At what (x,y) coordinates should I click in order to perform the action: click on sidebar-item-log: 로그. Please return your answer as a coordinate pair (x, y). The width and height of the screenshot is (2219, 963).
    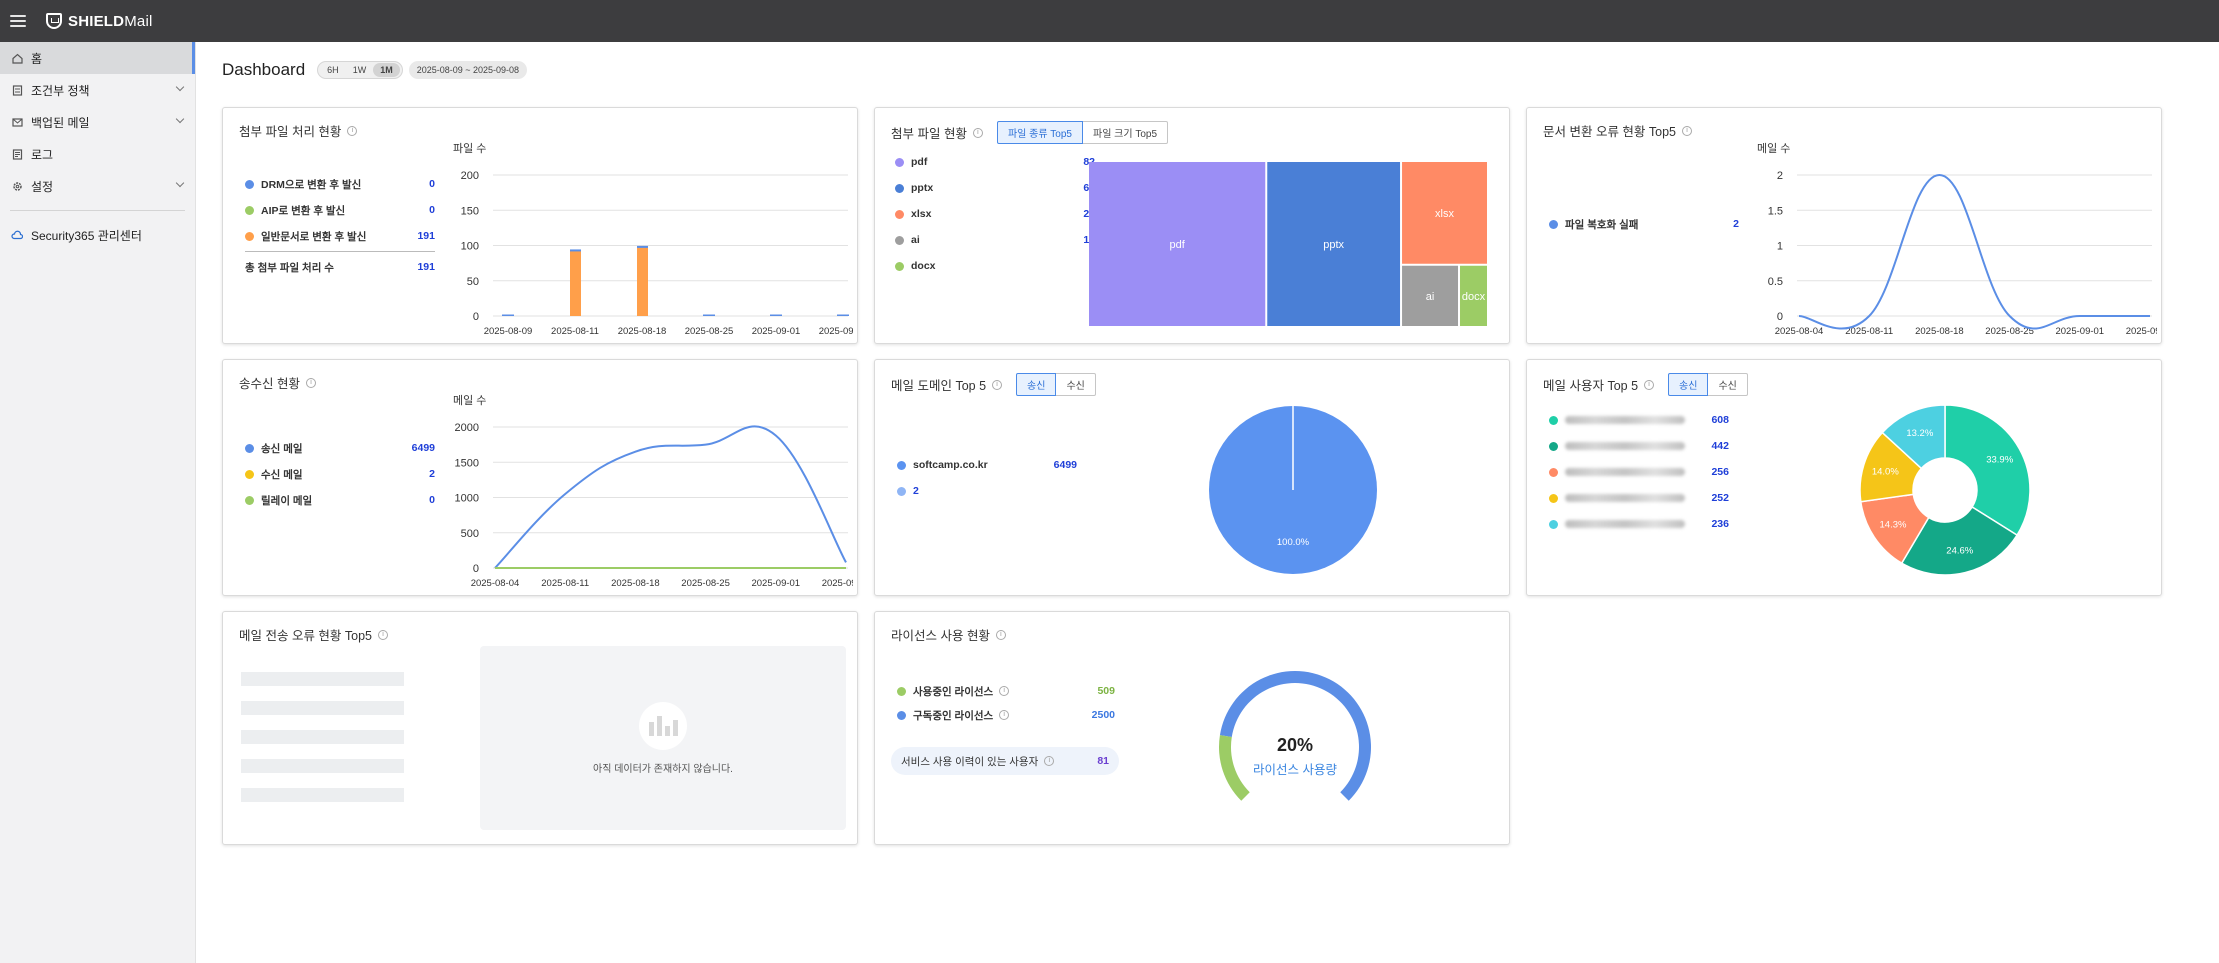
    Looking at the image, I should click on (97, 154).